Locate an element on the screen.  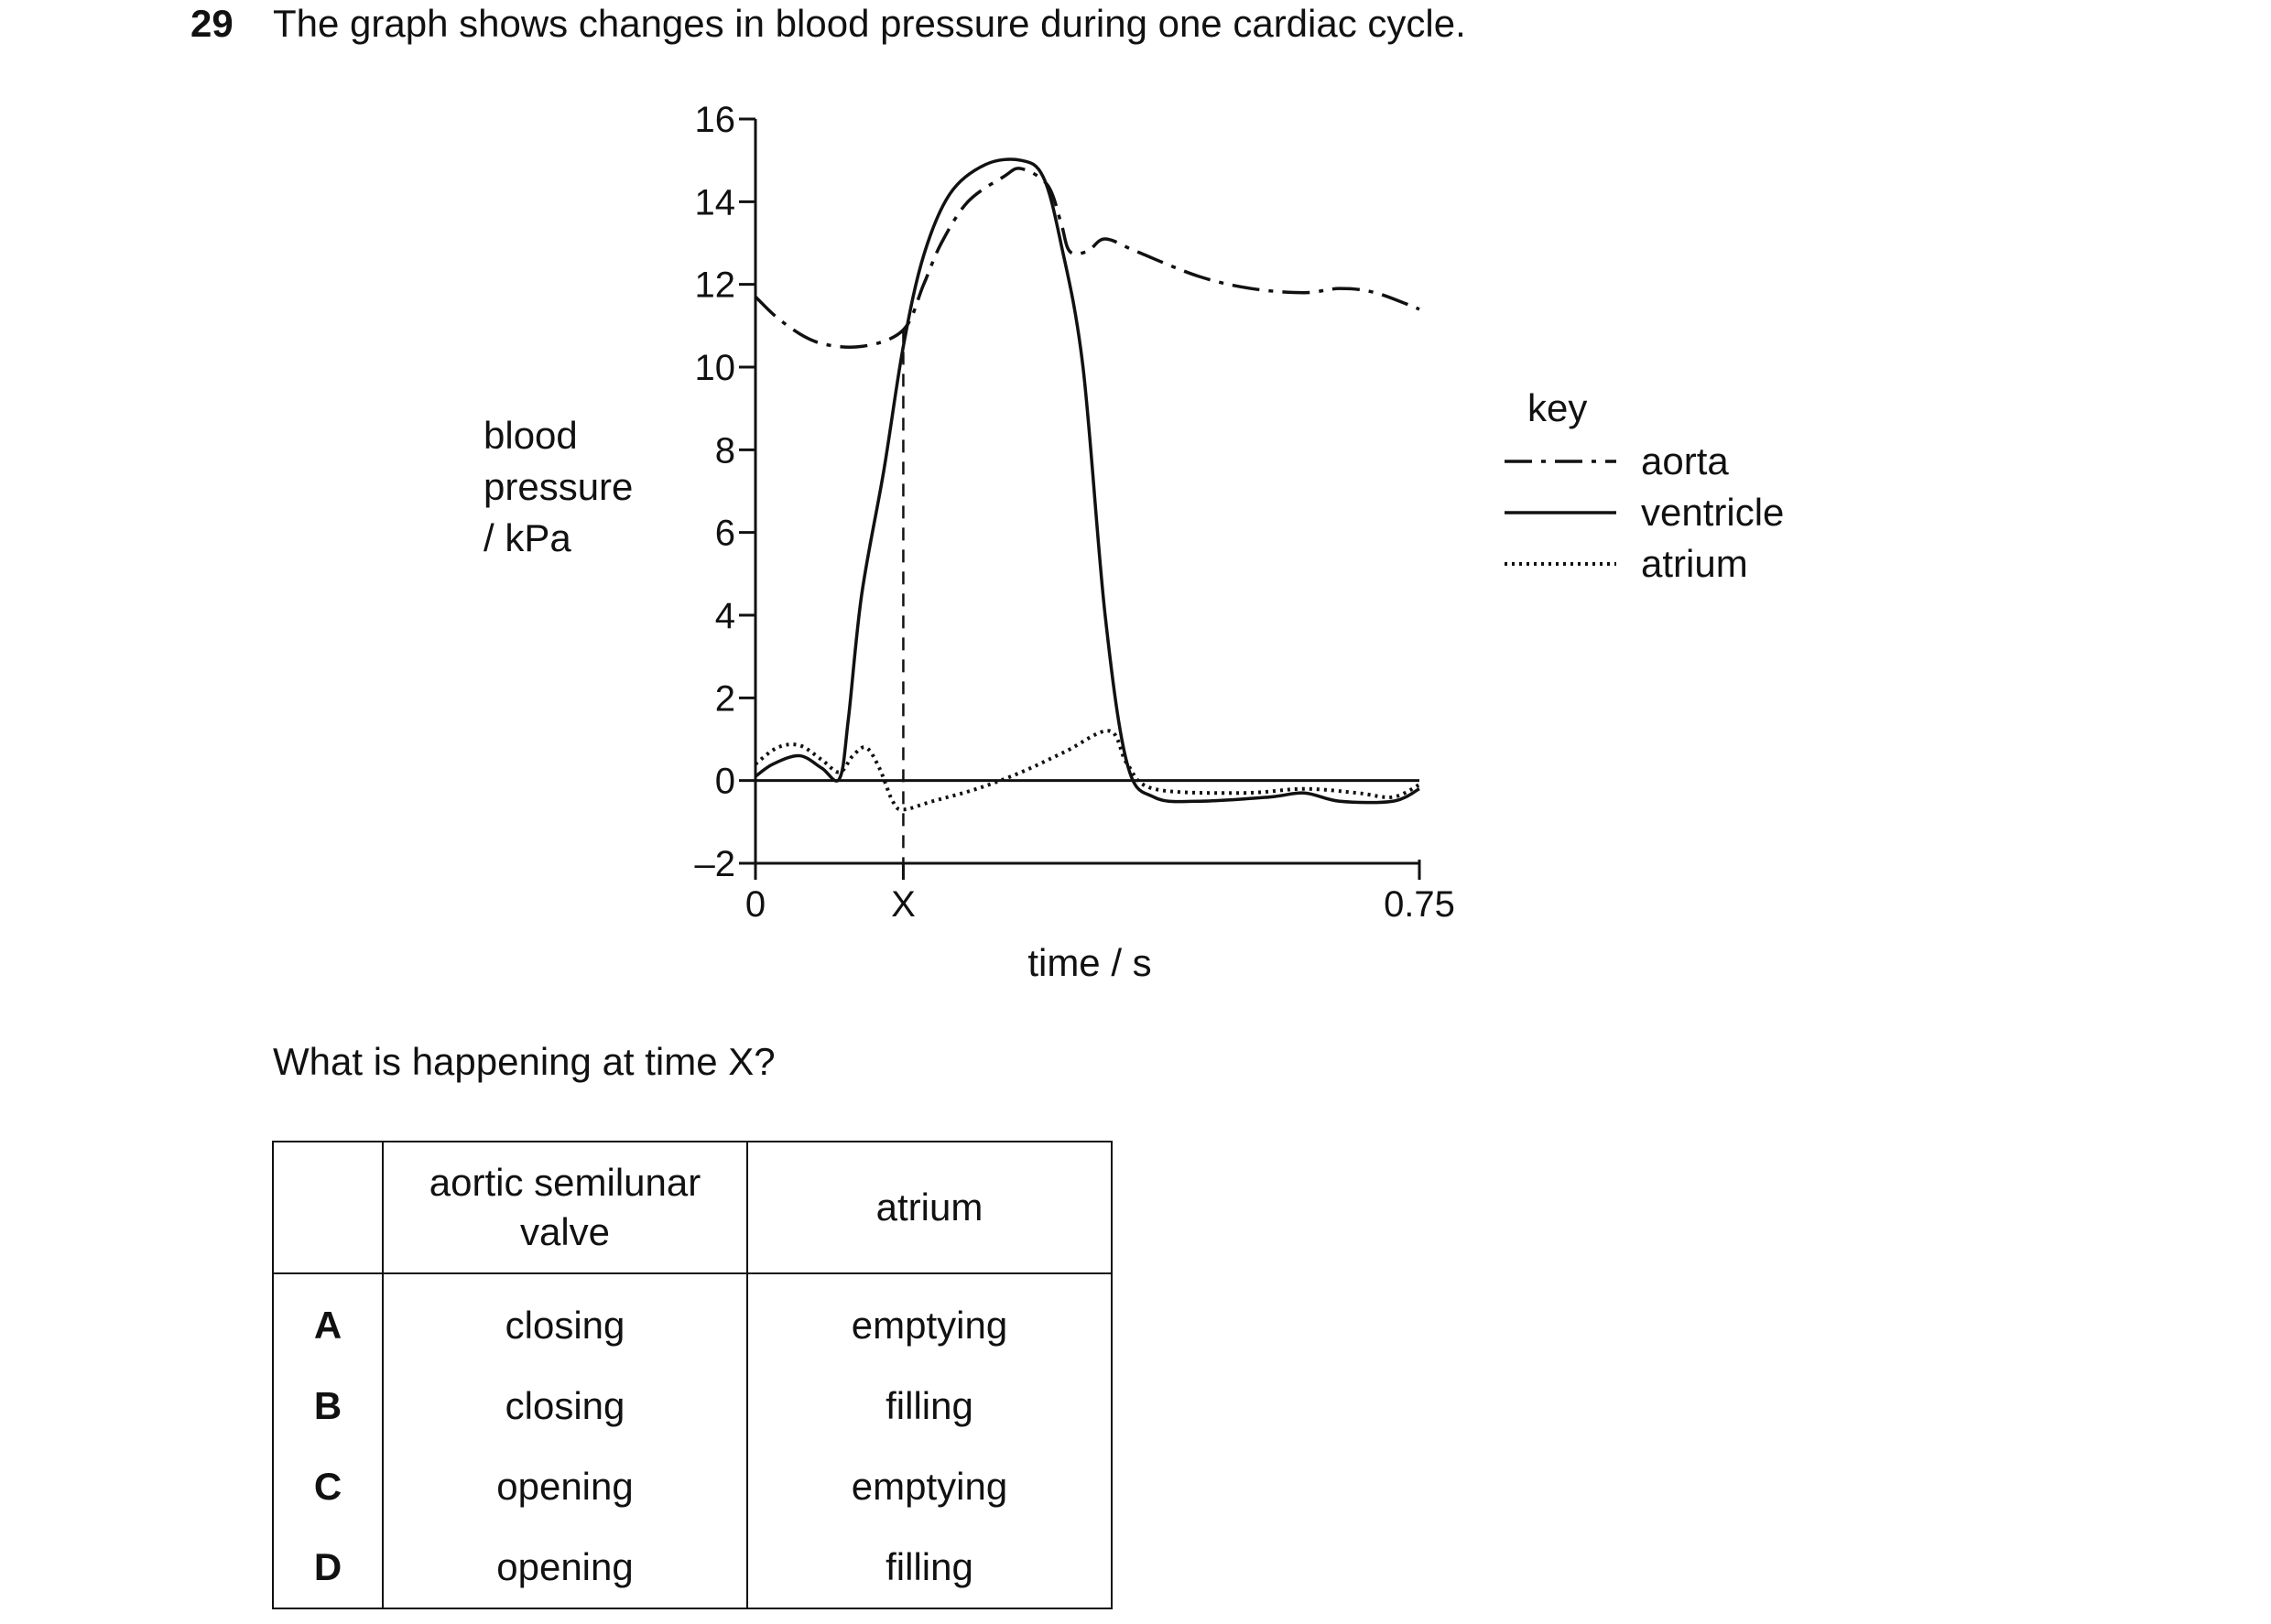
x-tick-label: 0 is located at coordinates (756, 904).